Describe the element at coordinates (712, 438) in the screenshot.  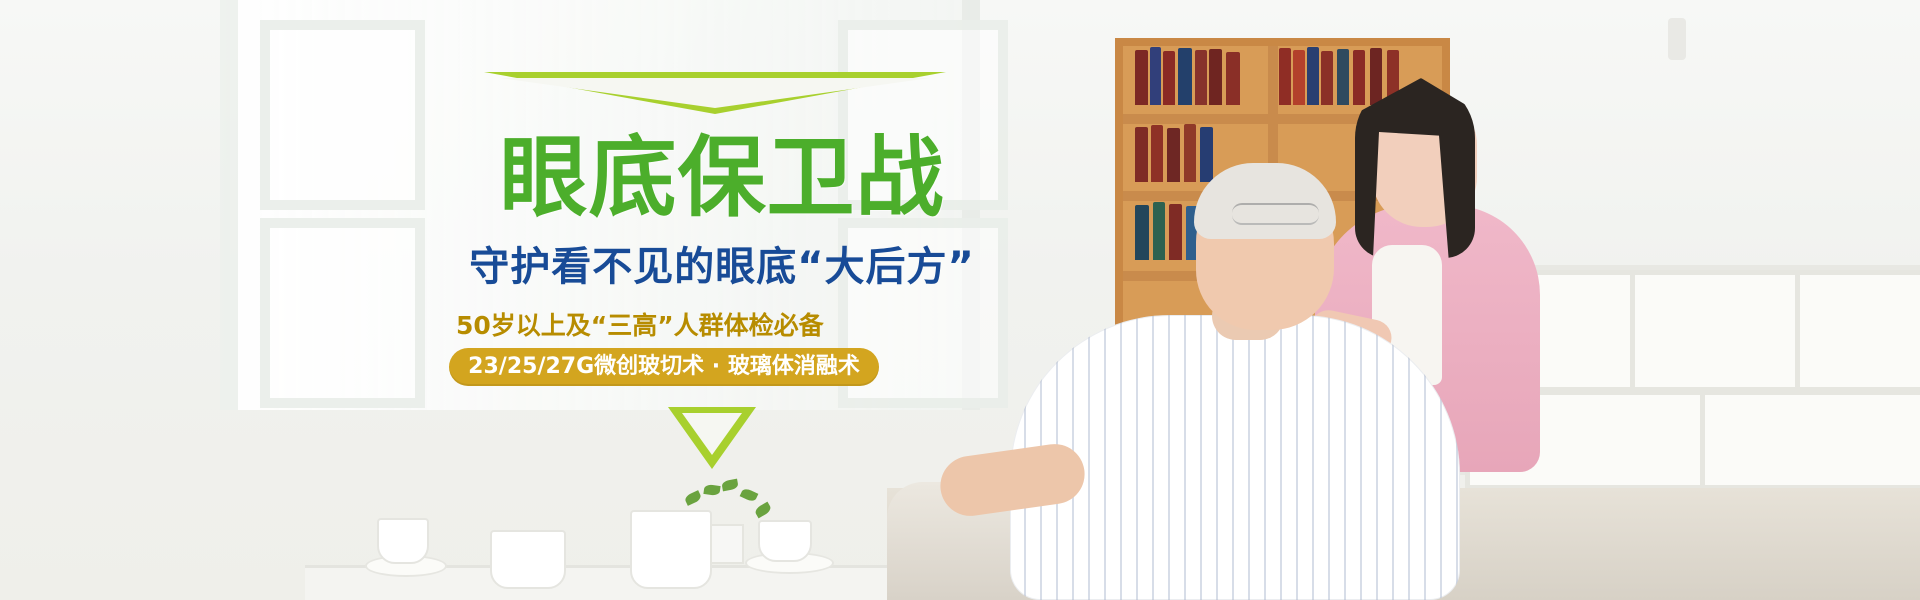
I see `down-arrow-icon` at that location.